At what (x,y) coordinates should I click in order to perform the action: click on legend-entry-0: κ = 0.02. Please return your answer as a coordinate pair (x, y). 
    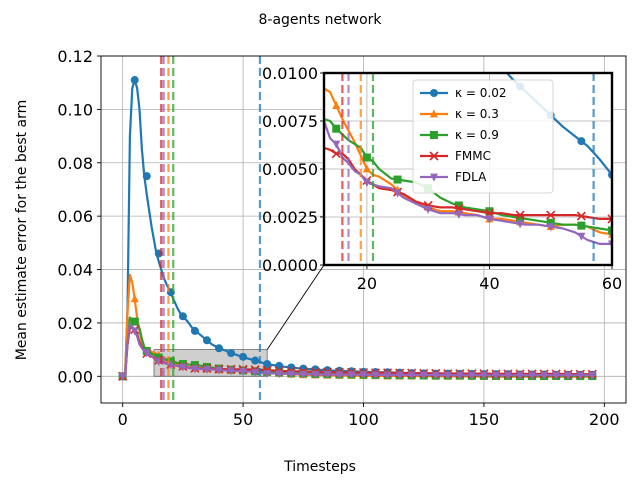
    Looking at the image, I should click on (463, 93).